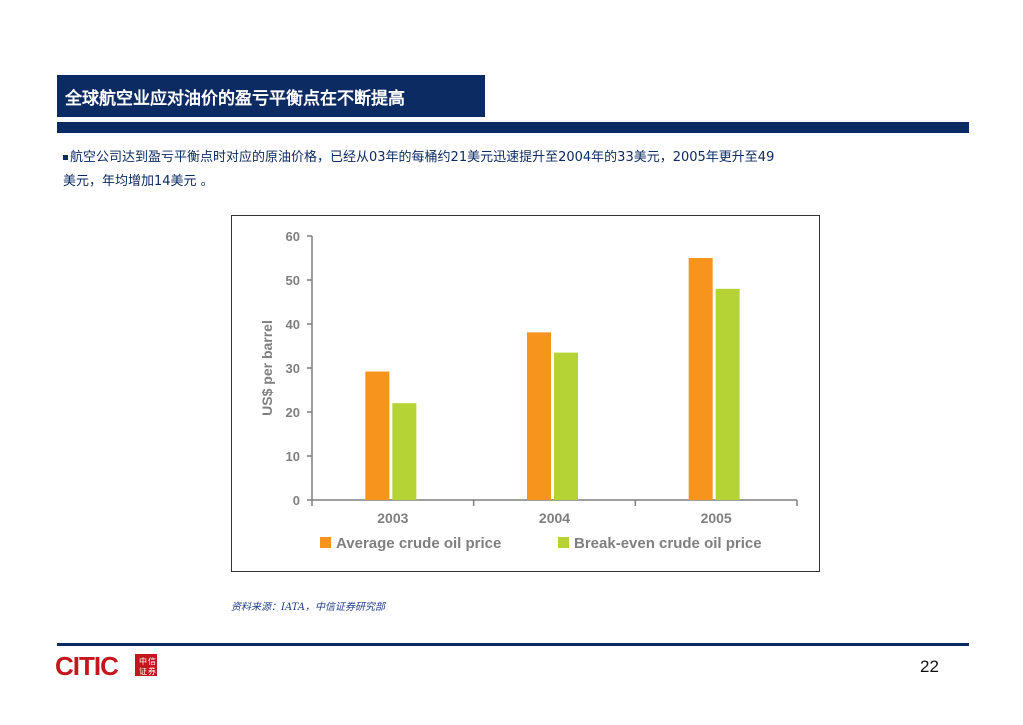 The height and width of the screenshot is (725, 1023). What do you see at coordinates (308, 607) in the screenshot?
I see `source-note: 资料来源：IATA，中信证券研究部` at bounding box center [308, 607].